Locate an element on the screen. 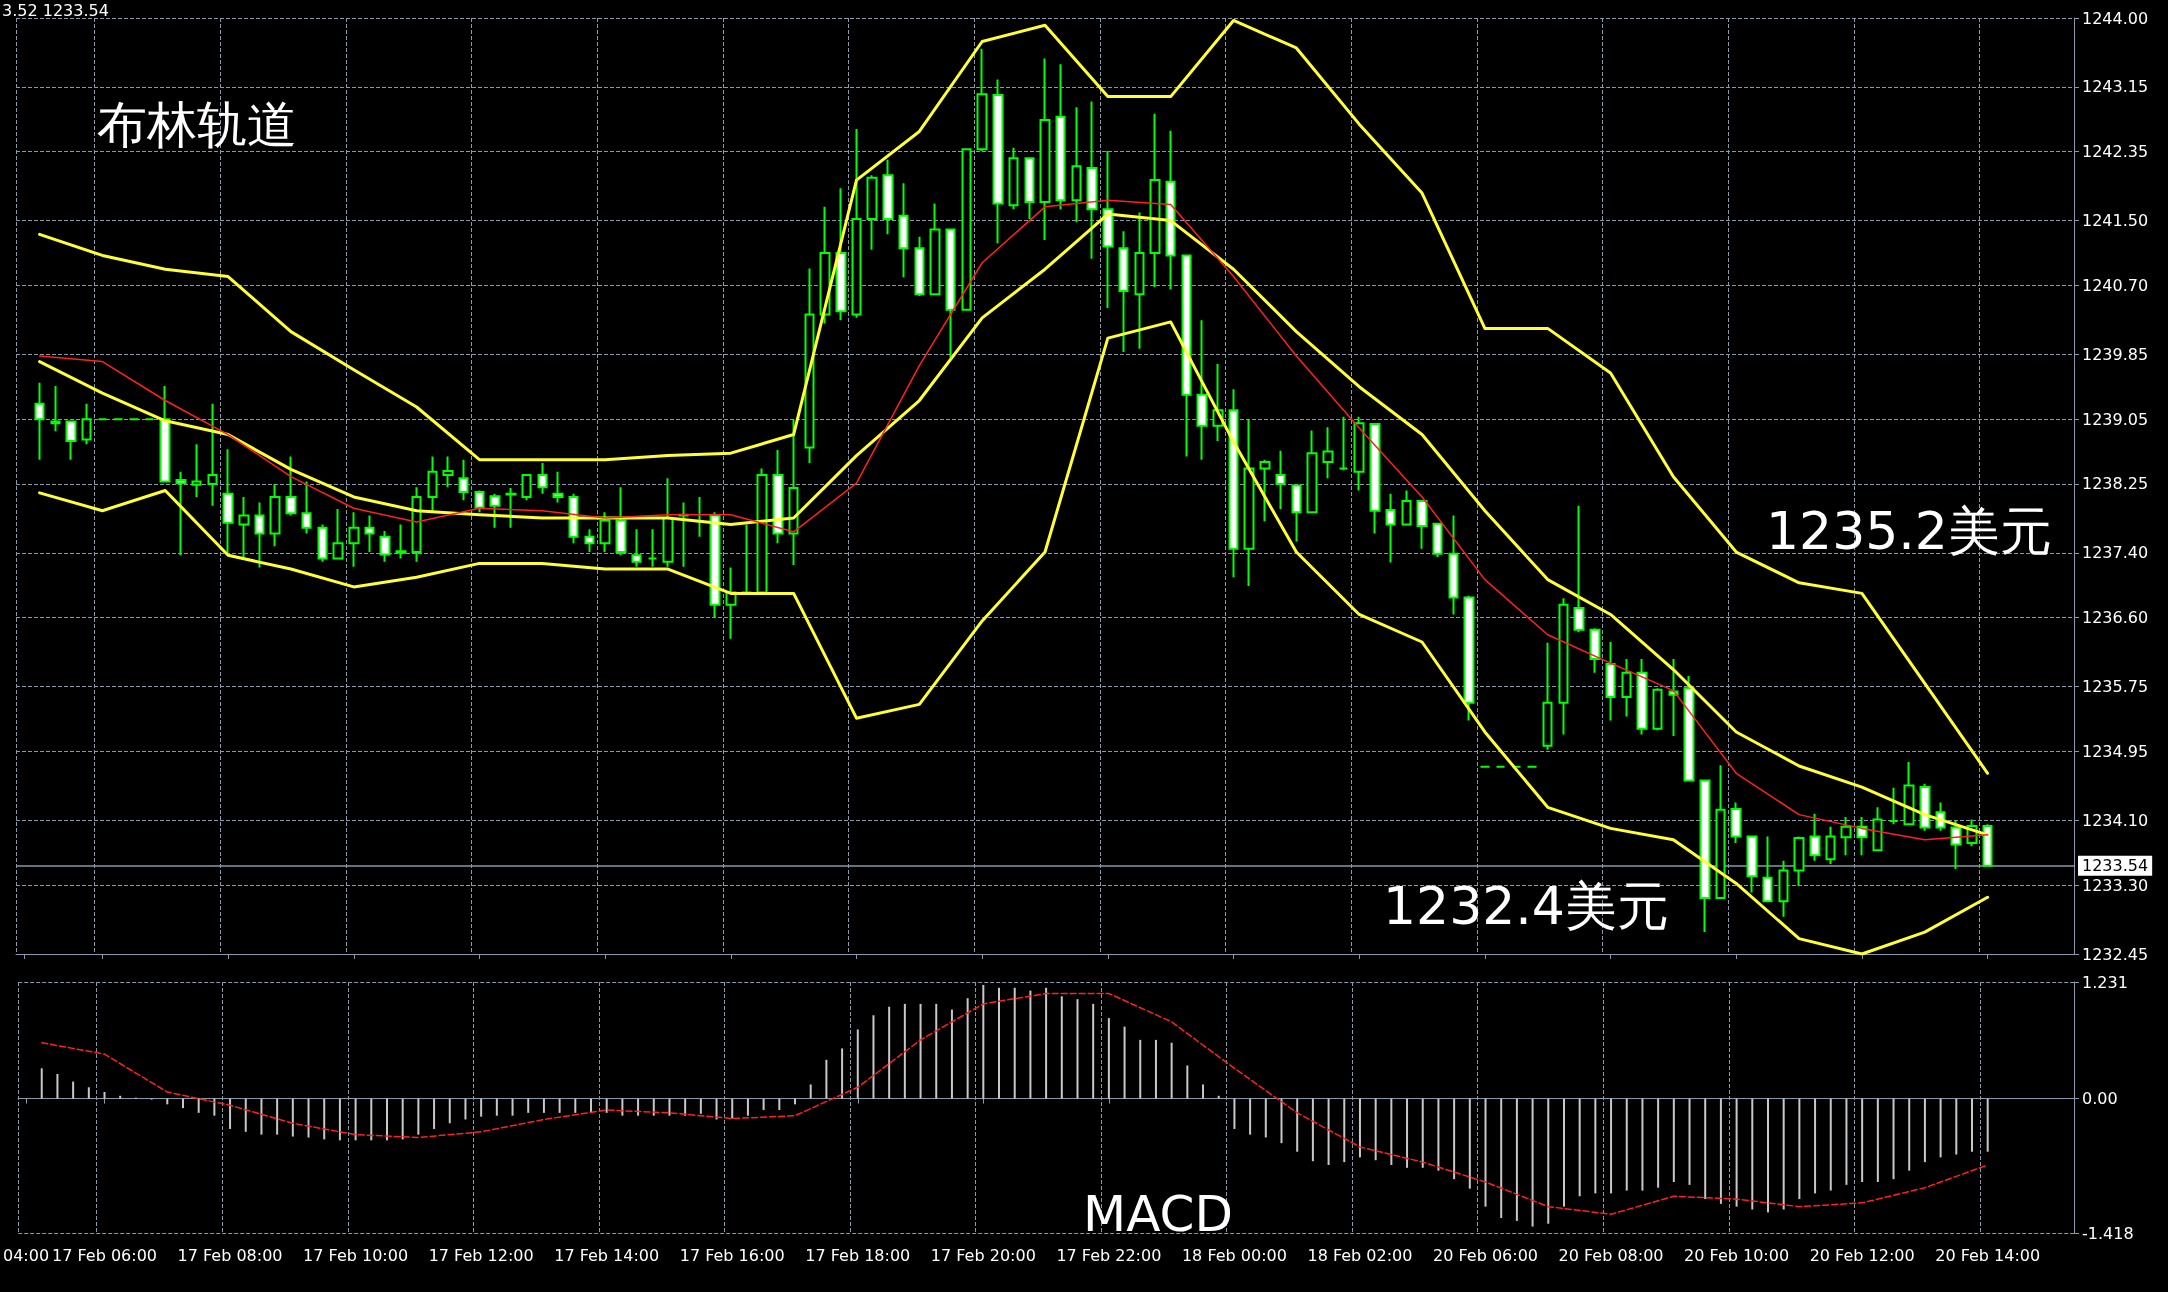 This screenshot has width=2168, height=1292. x-tick-label: 18 Feb 02:00 is located at coordinates (1360, 1255).